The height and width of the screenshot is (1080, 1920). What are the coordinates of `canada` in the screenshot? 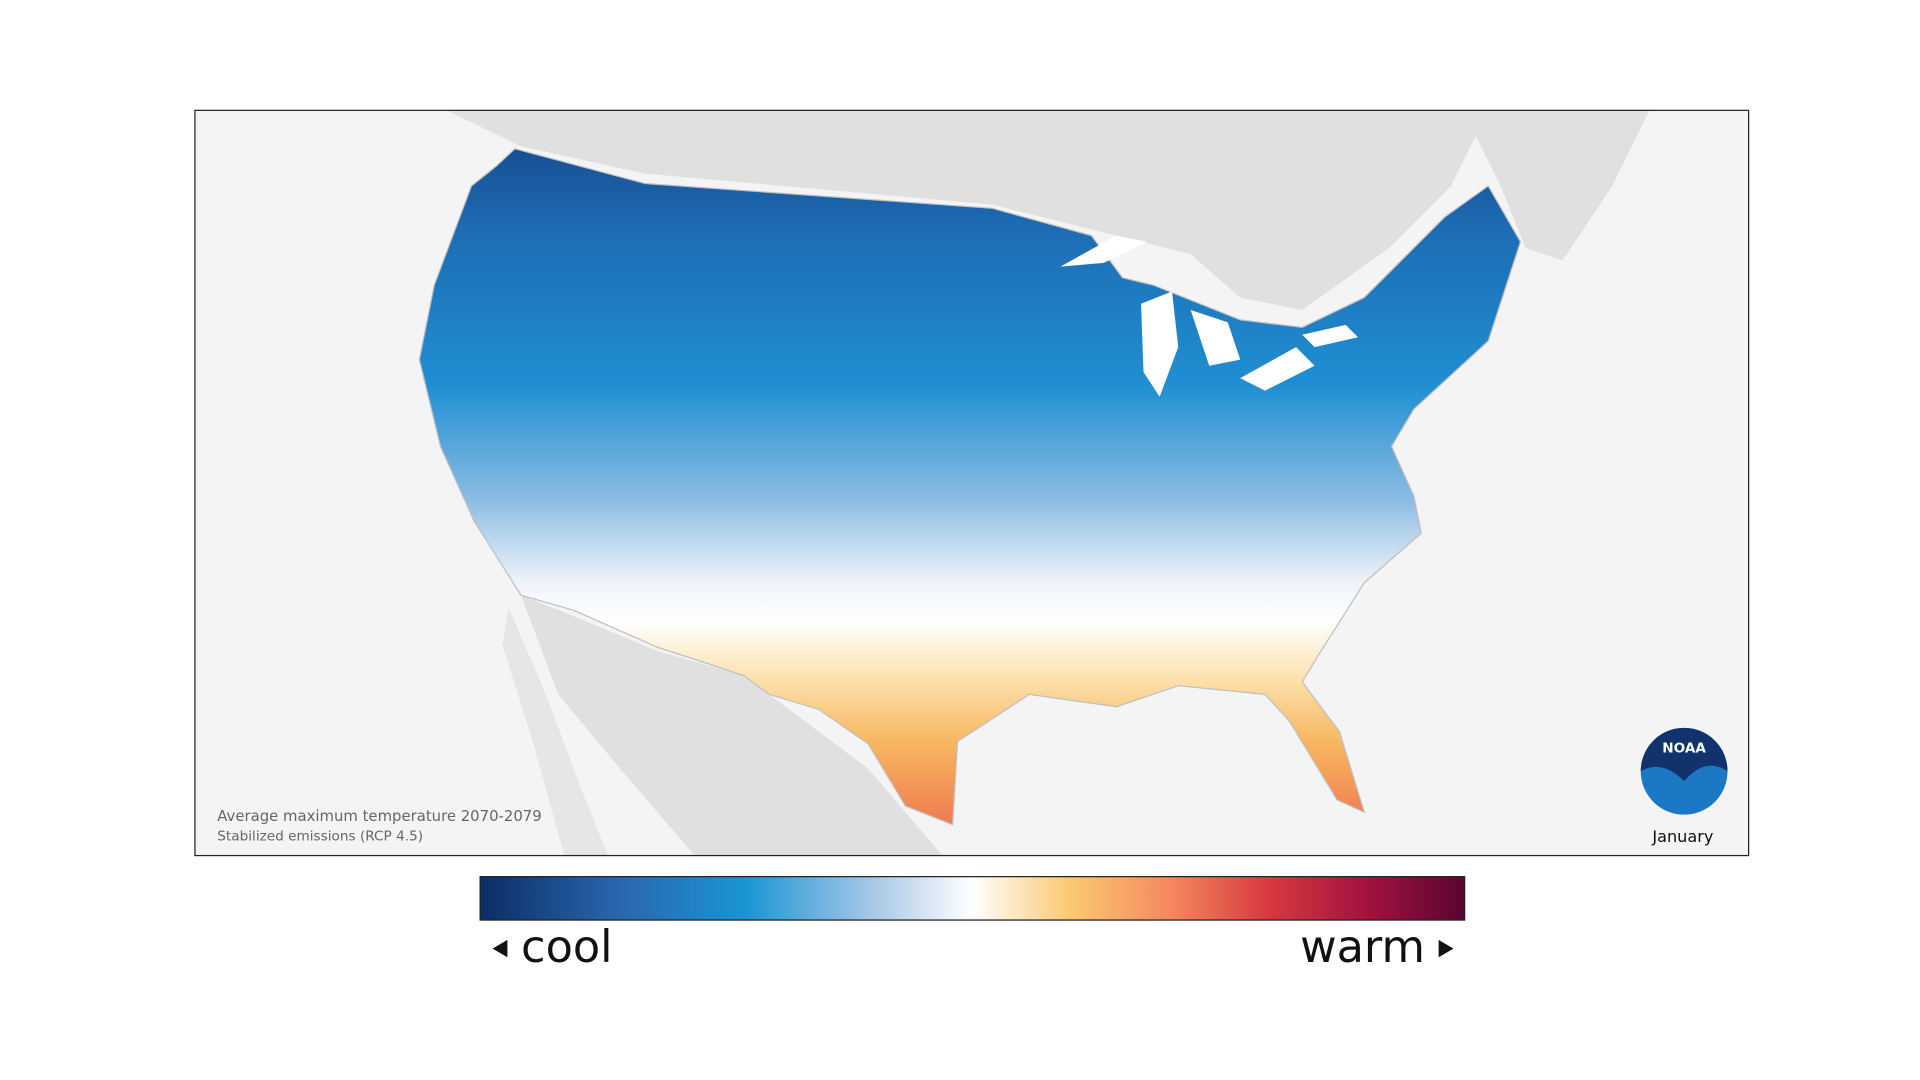 It's located at (967, 210).